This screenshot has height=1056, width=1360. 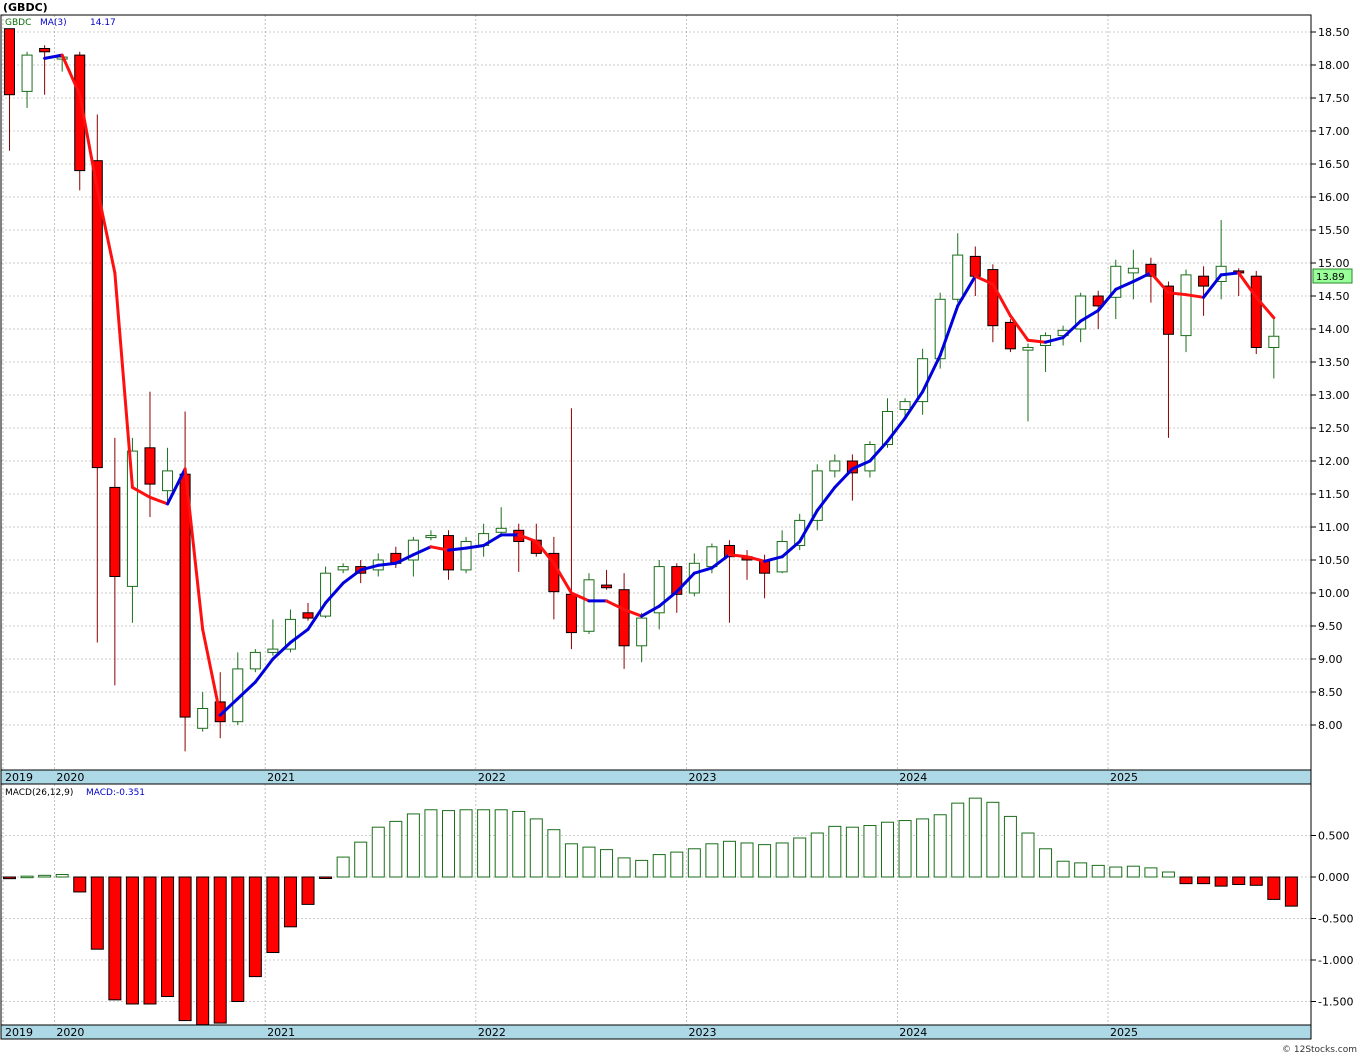 What do you see at coordinates (19, 777) in the screenshot?
I see `price-x-tick-label: 2019` at bounding box center [19, 777].